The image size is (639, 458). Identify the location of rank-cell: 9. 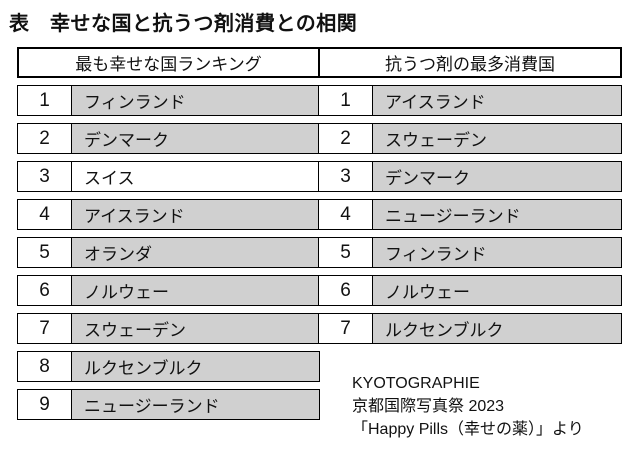
(44, 404).